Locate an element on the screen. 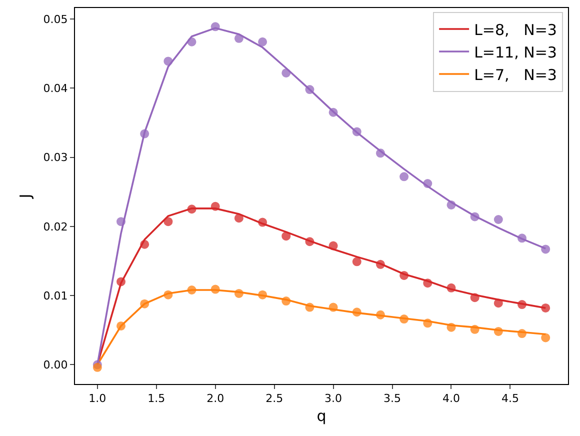 The image size is (580, 436). x-tick-label: 4.5 is located at coordinates (510, 399).